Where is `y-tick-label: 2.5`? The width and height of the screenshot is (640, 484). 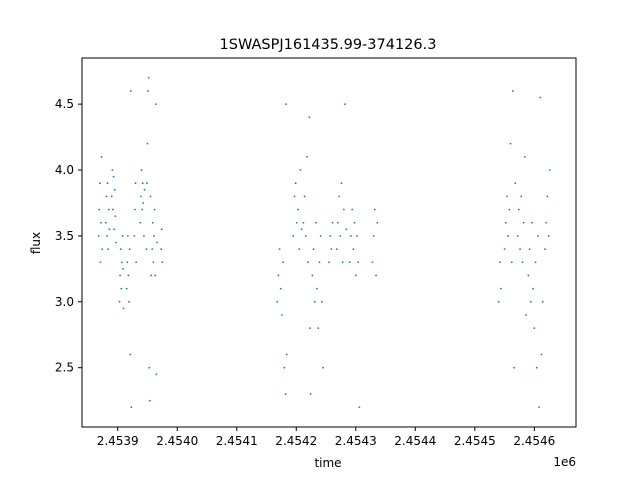
y-tick-label: 2.5 is located at coordinates (64, 368).